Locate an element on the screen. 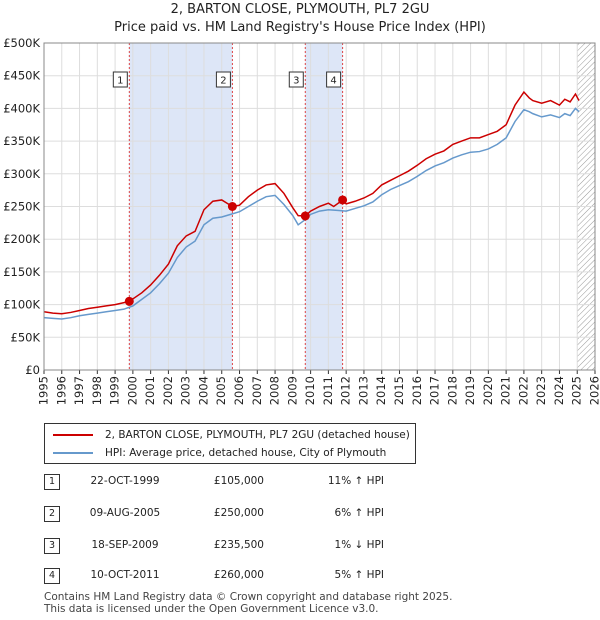 The width and height of the screenshot is (600, 620). x-tick-label: 1997 is located at coordinates (79, 390).